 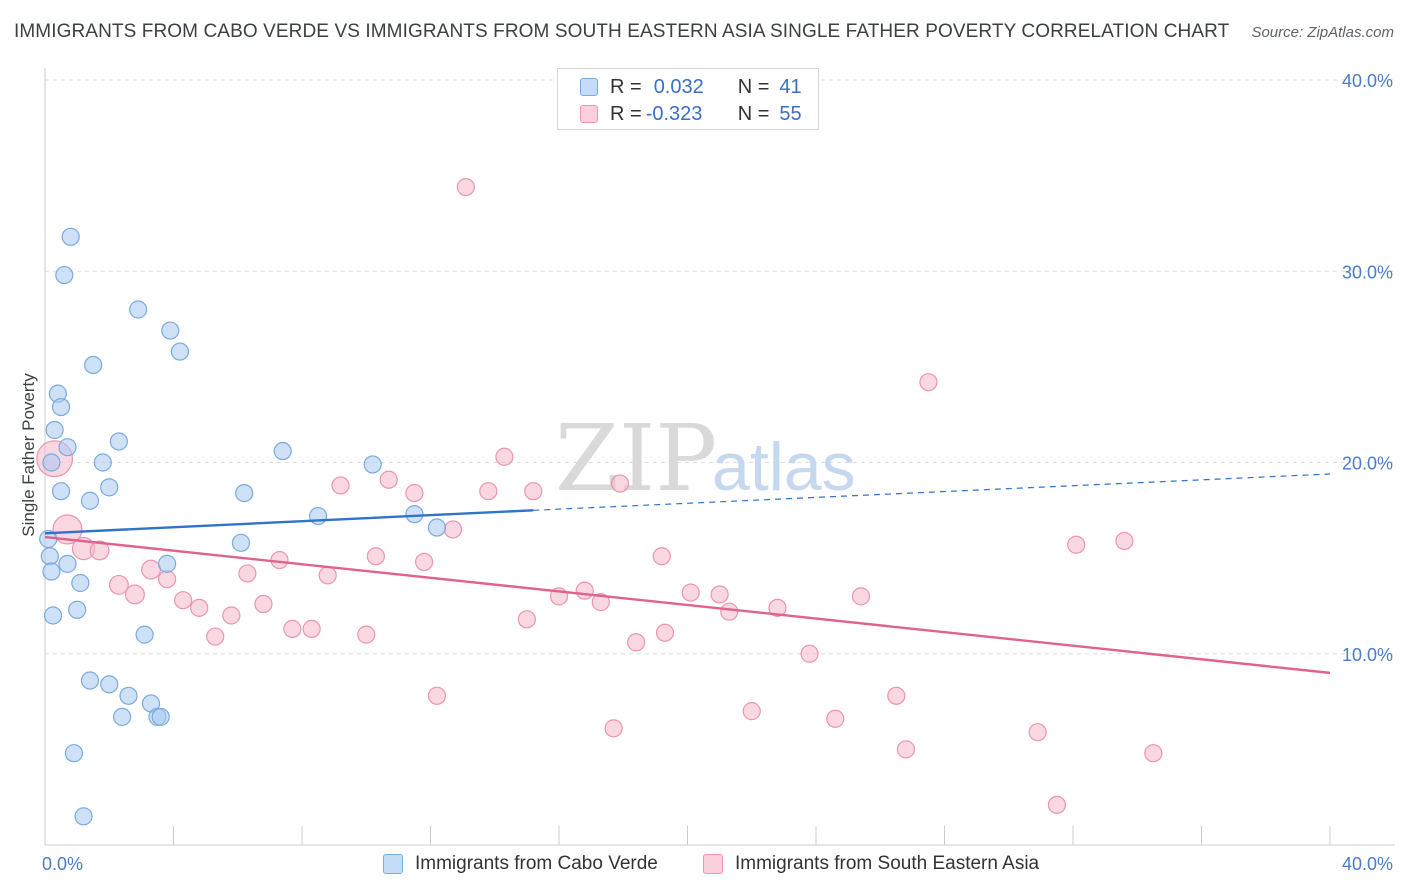 What do you see at coordinates (589, 87) in the screenshot?
I see `legend-swatch-blue` at bounding box center [589, 87].